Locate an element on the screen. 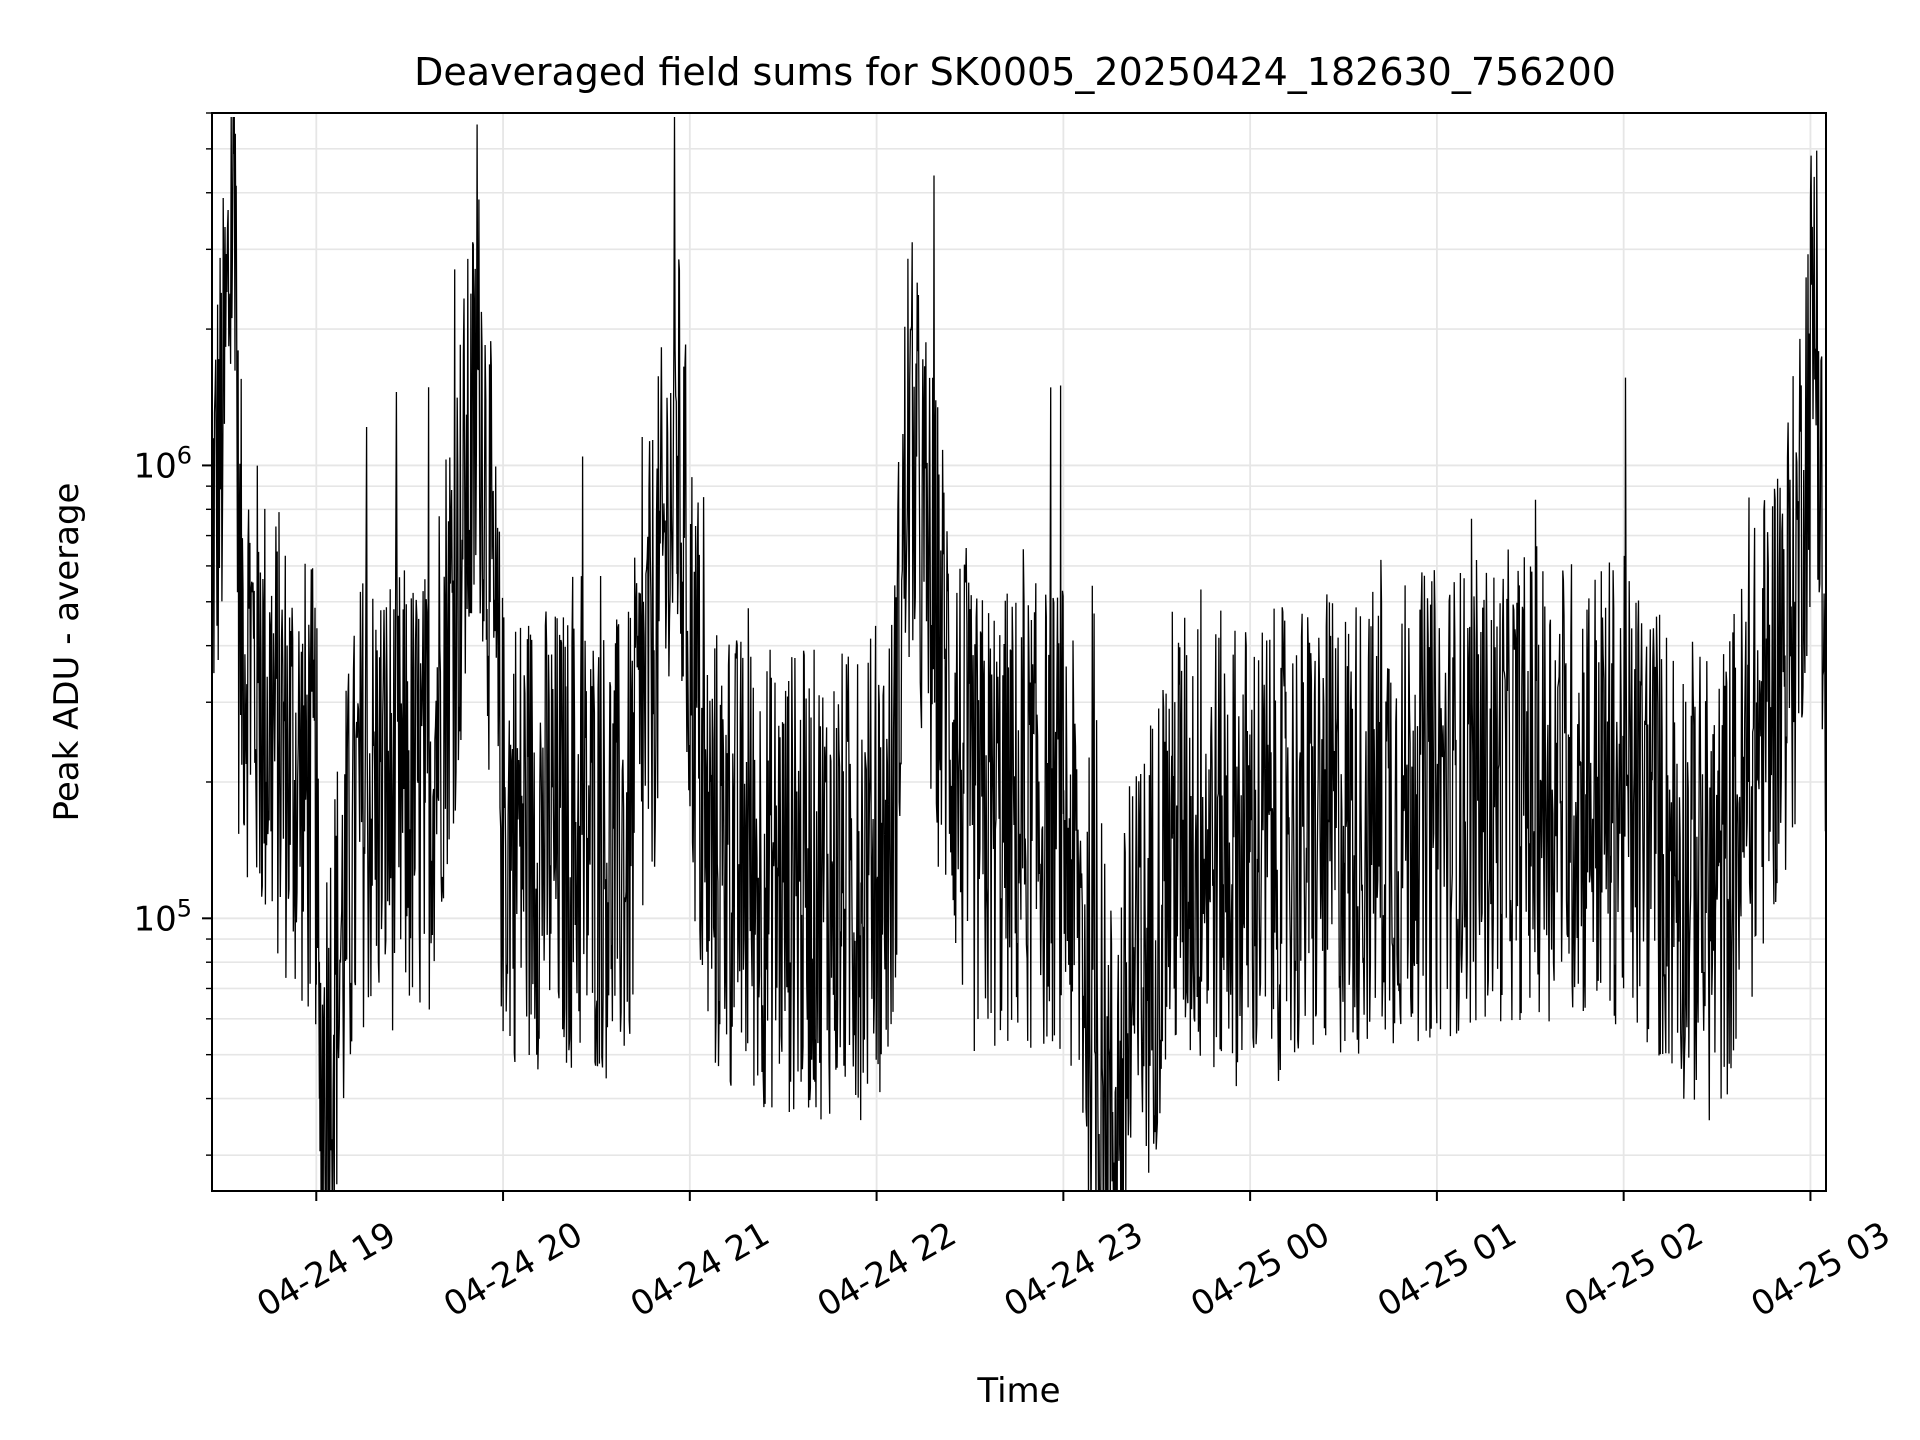 This screenshot has width=1920, height=1440. y-axis: 10⁵ 10⁶ is located at coordinates (172, 634).